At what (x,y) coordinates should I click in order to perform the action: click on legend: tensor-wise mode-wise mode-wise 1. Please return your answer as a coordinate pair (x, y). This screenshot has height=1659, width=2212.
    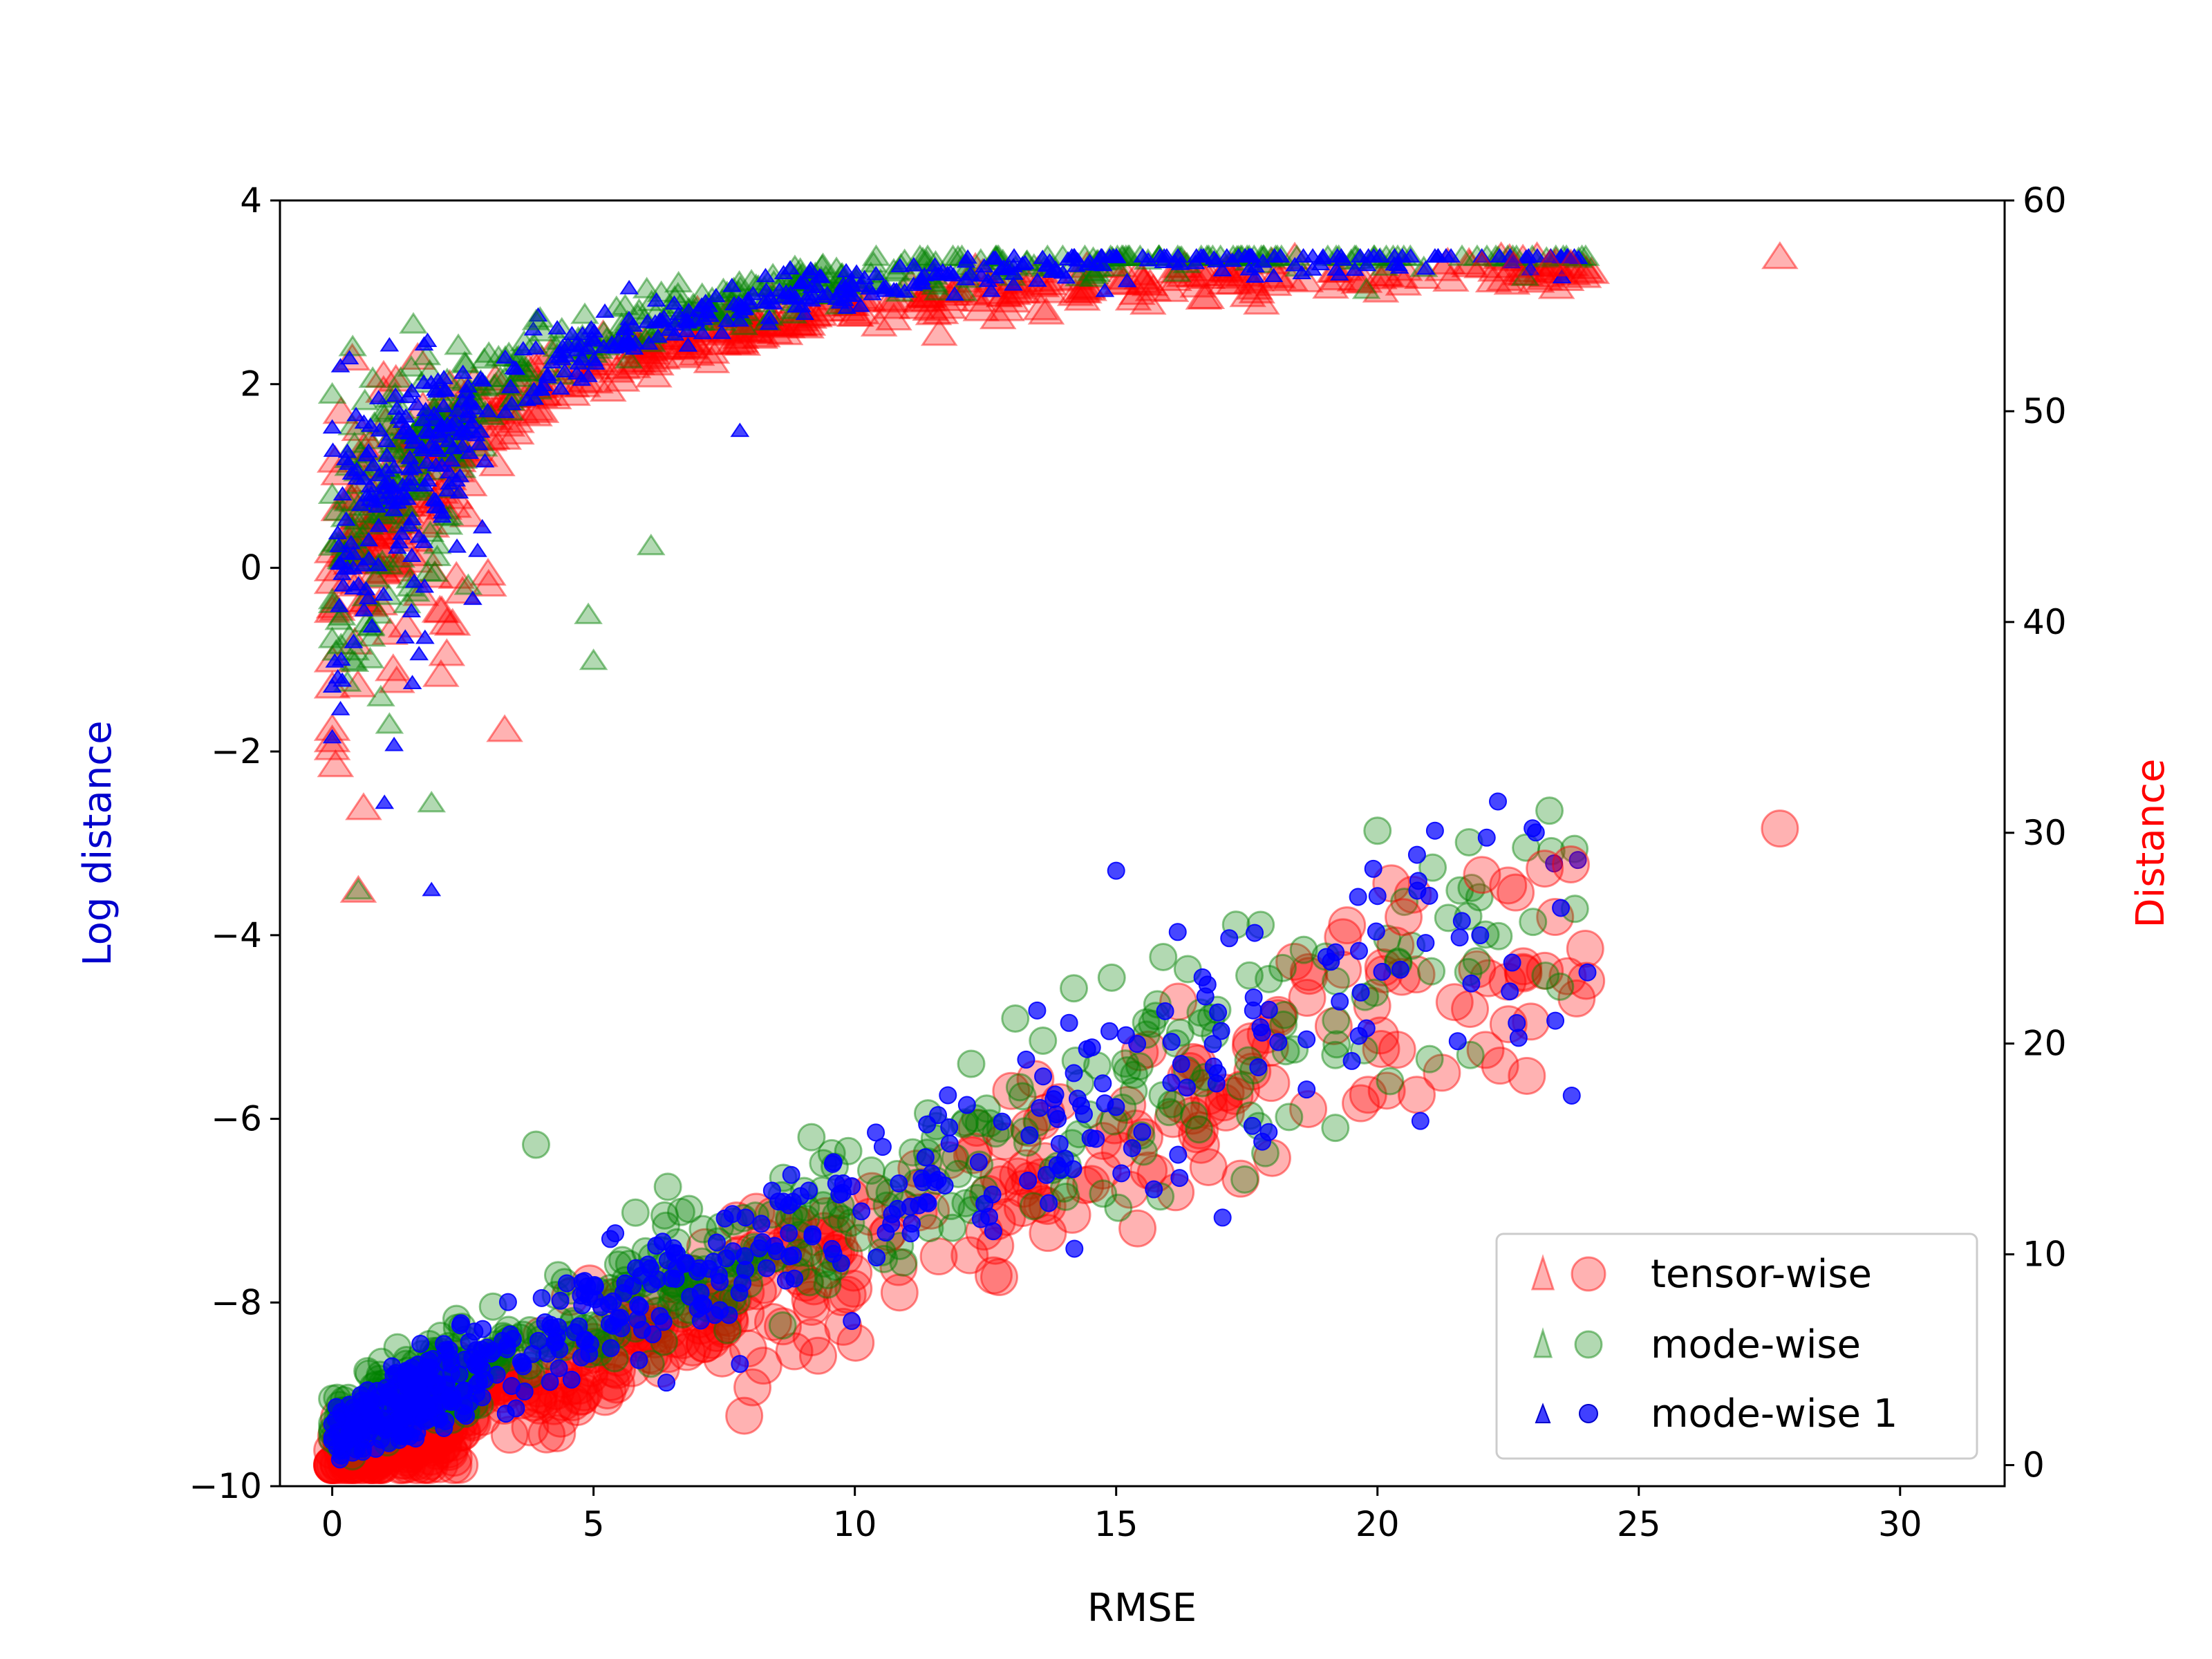
    Looking at the image, I should click on (1736, 1346).